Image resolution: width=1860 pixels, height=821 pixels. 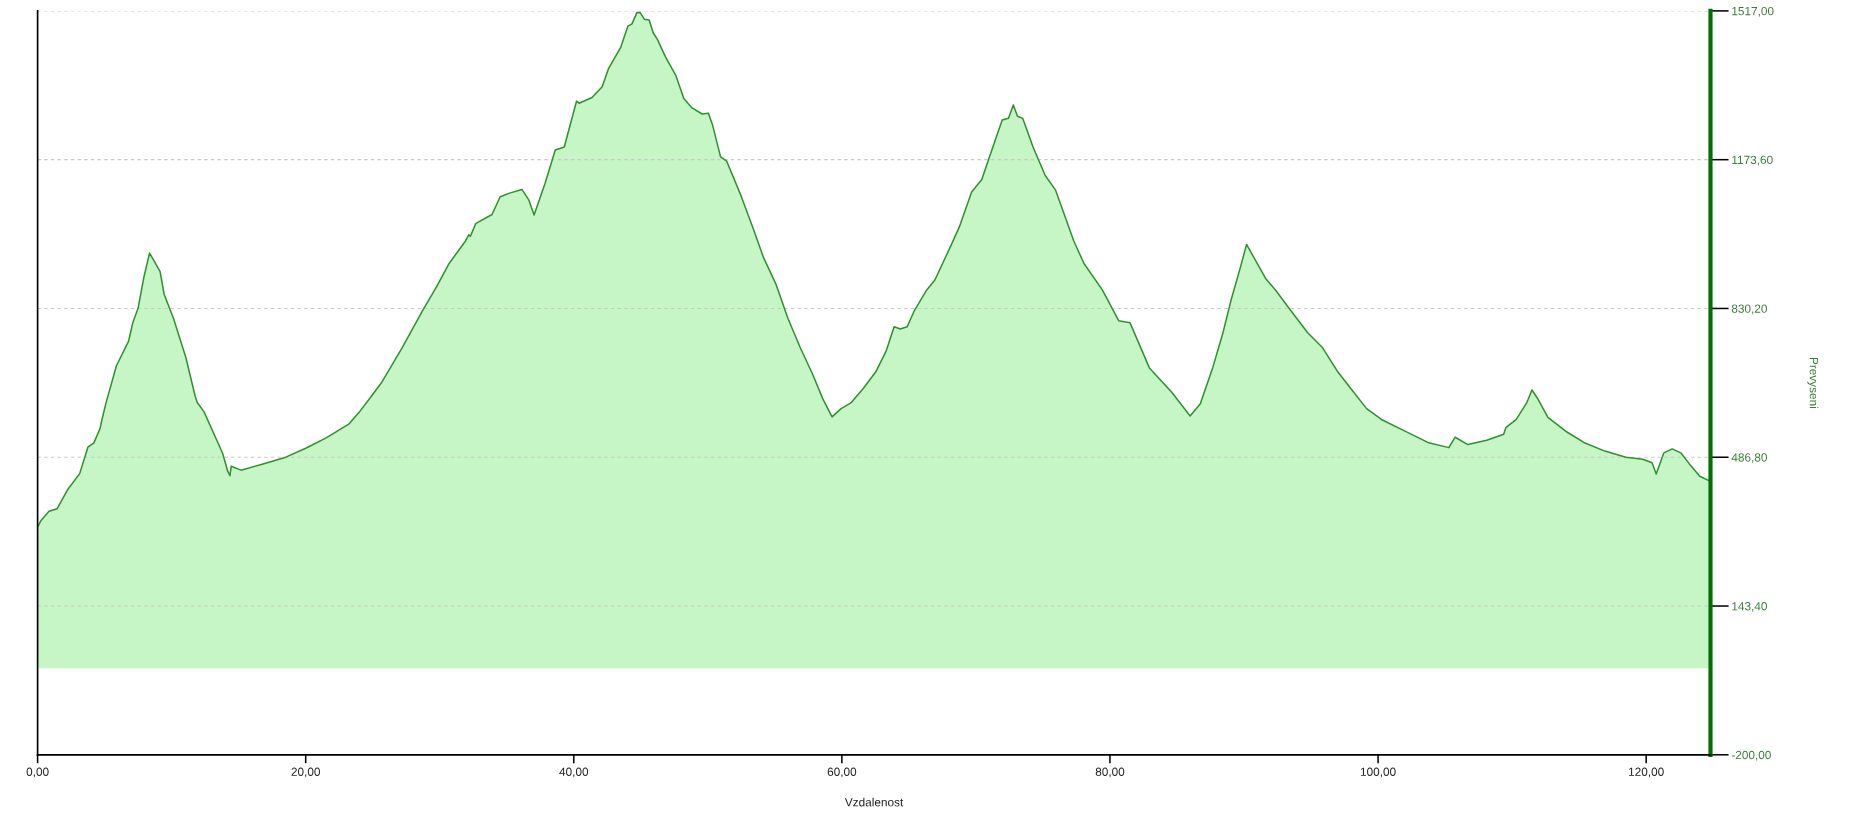 What do you see at coordinates (874, 802) in the screenshot?
I see `x-axis-title: Vzdalenost` at bounding box center [874, 802].